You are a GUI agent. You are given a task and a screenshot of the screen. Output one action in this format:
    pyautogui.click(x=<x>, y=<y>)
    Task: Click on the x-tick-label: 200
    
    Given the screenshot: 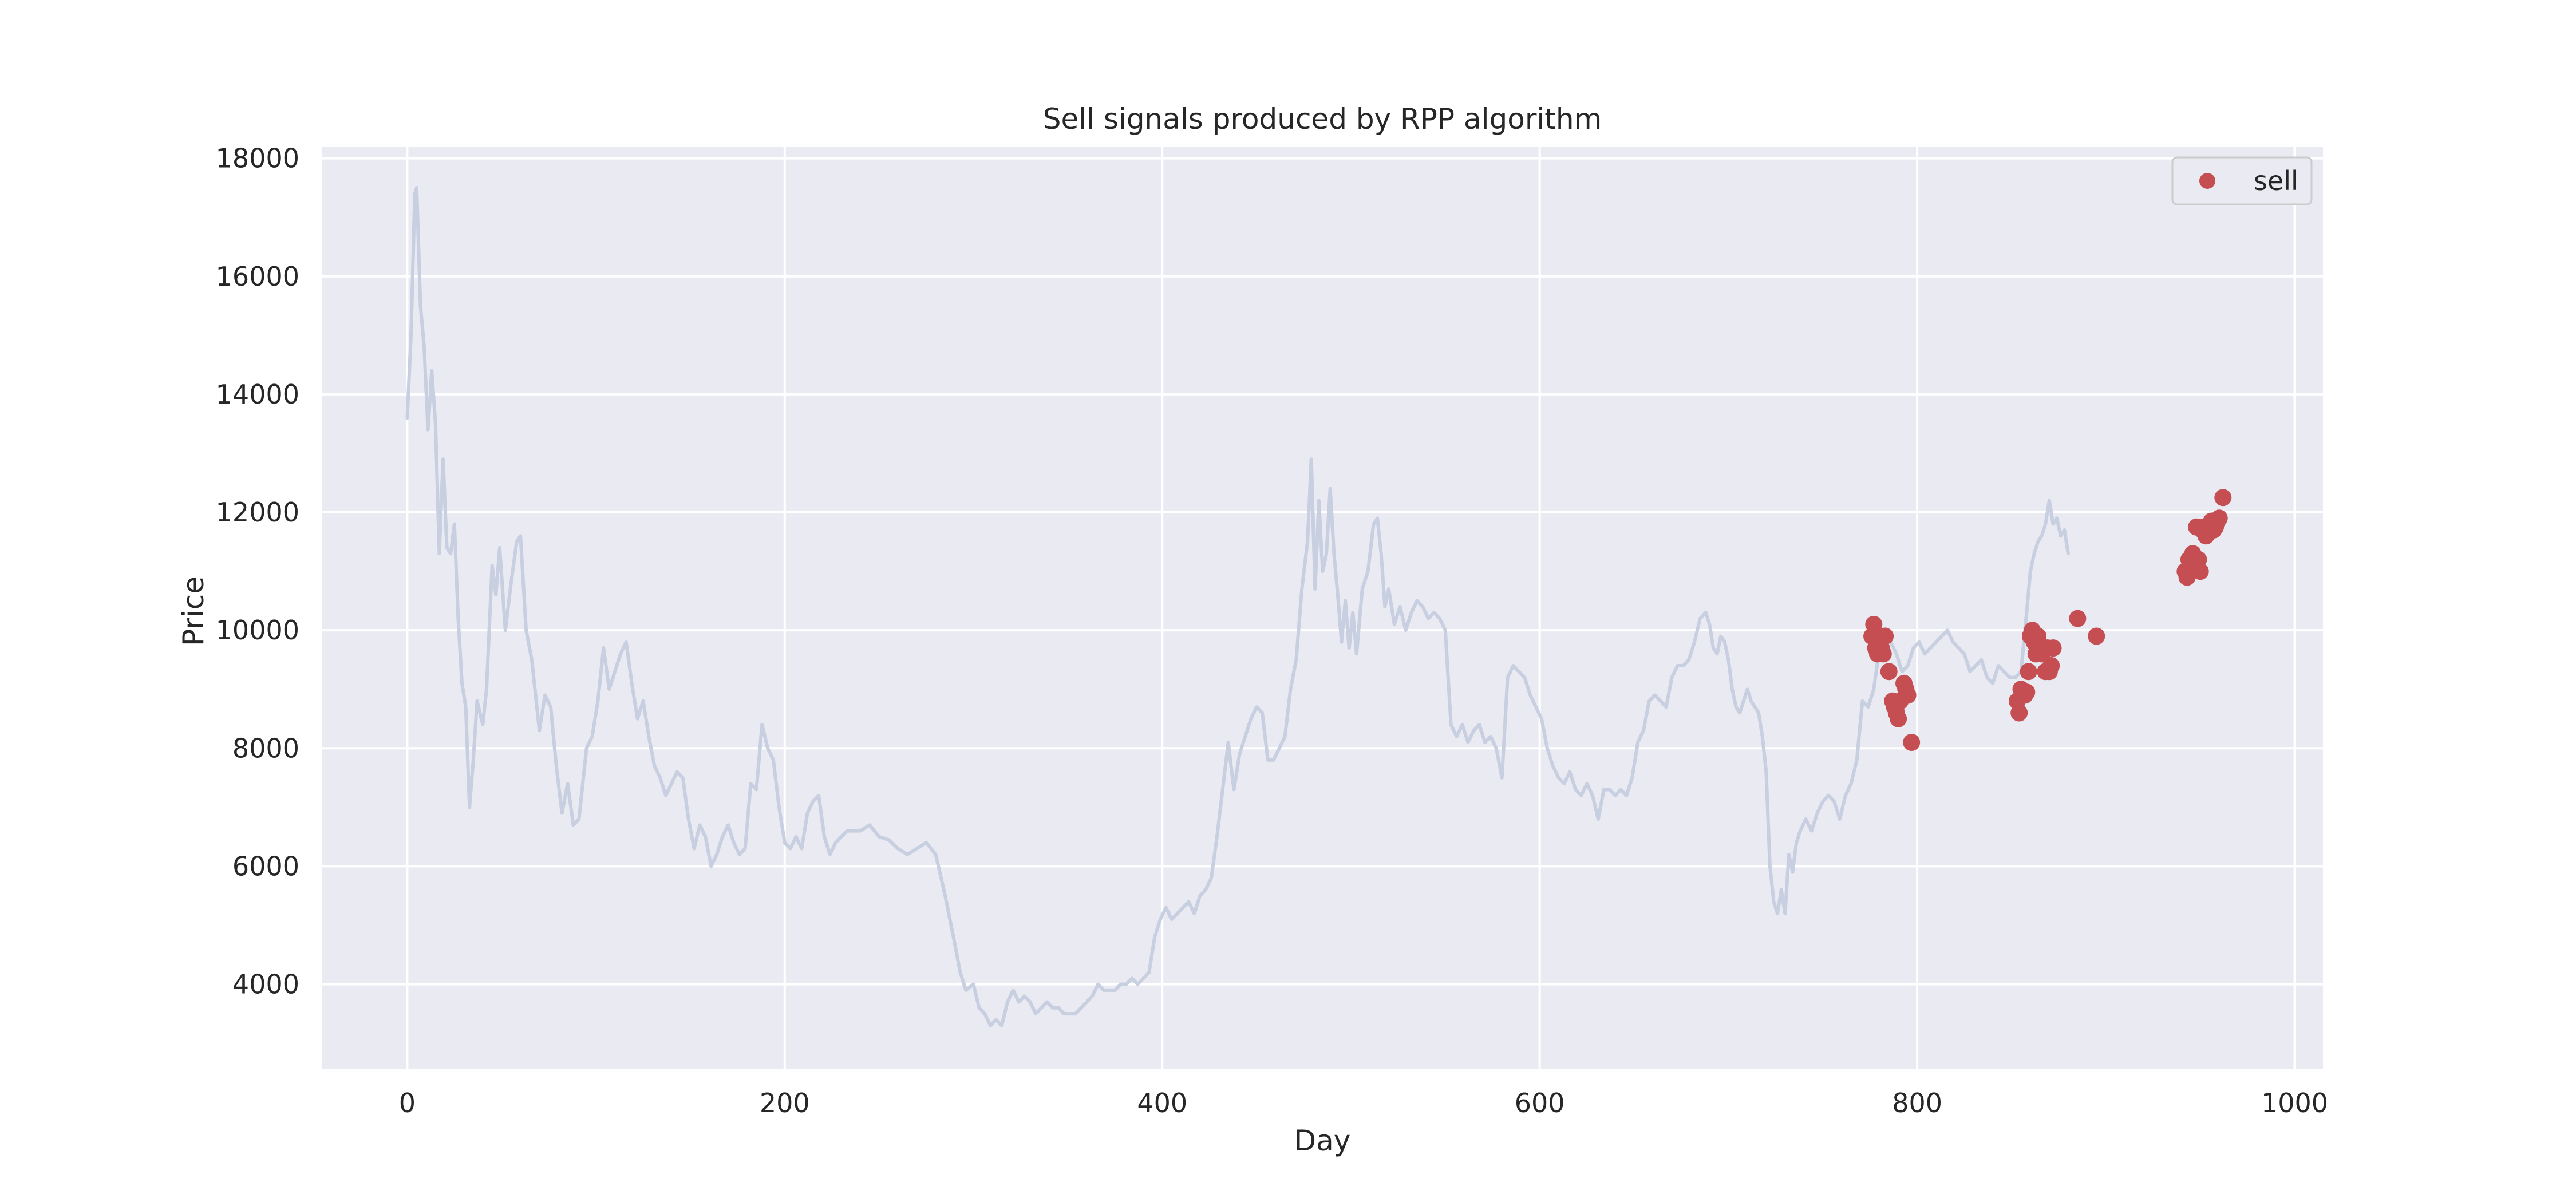 What is the action you would take?
    pyautogui.click(x=785, y=1103)
    